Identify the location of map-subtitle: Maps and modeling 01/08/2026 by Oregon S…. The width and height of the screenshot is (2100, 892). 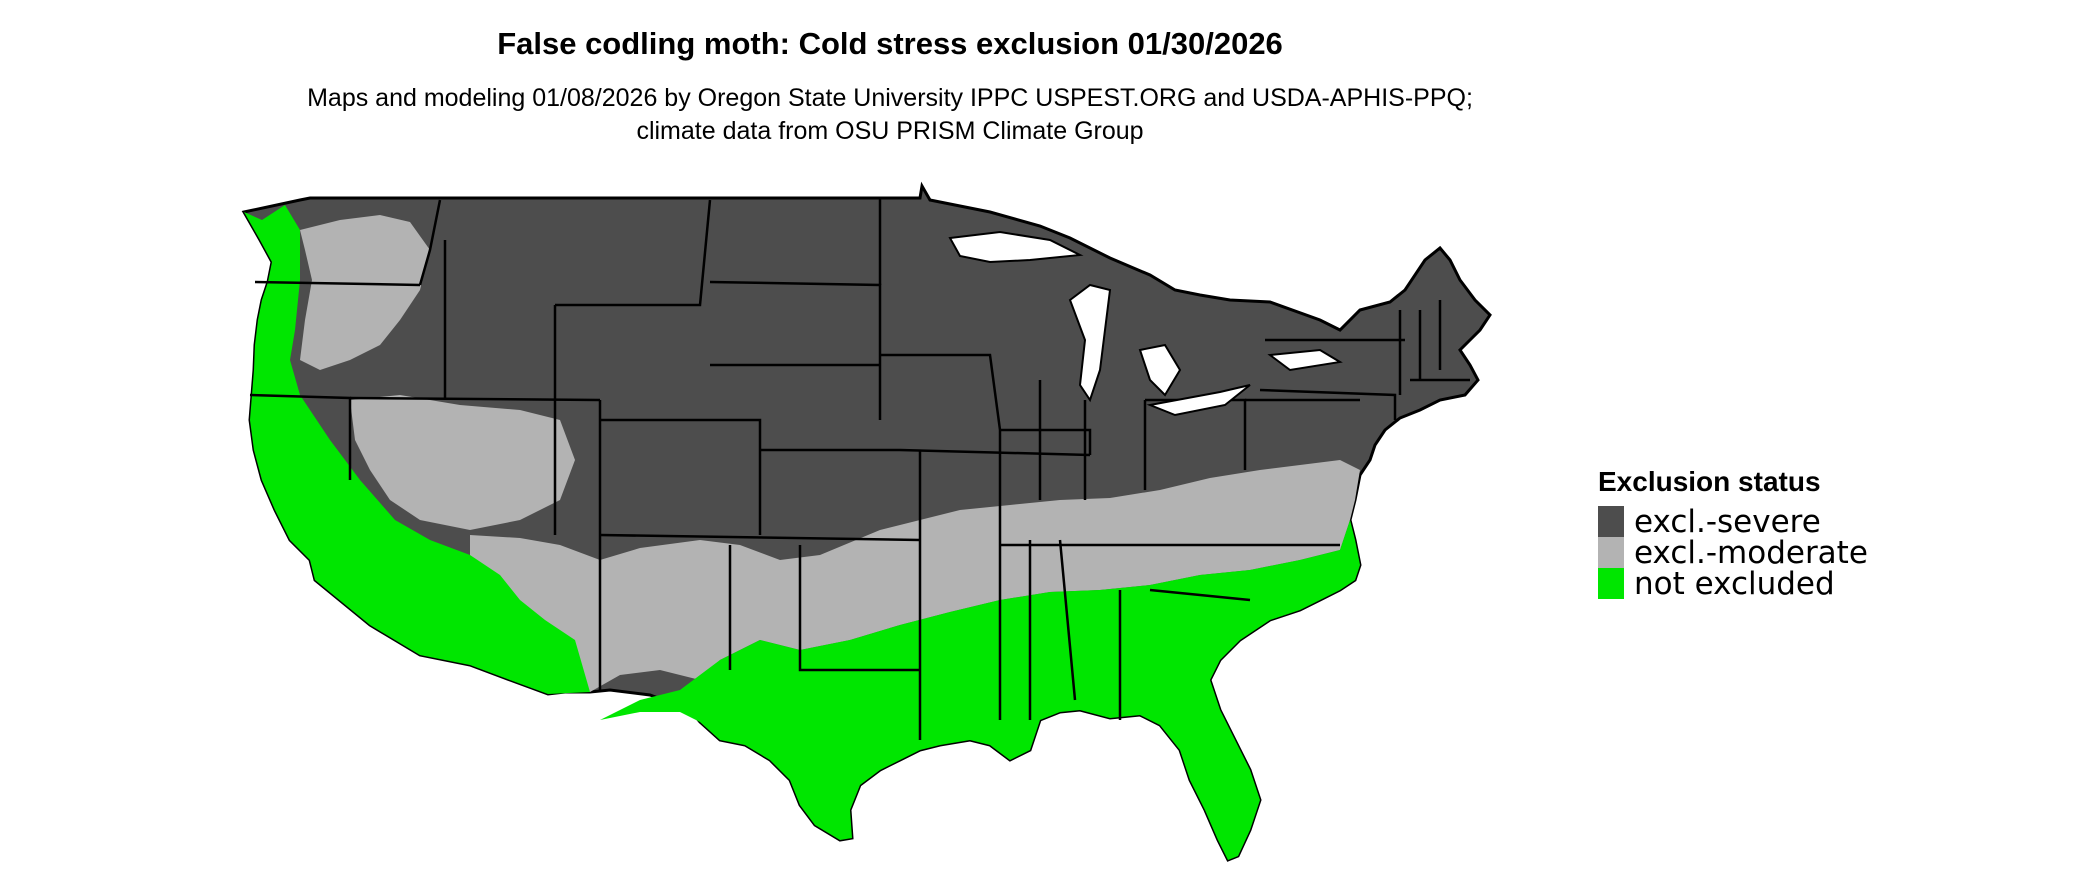
(890, 114).